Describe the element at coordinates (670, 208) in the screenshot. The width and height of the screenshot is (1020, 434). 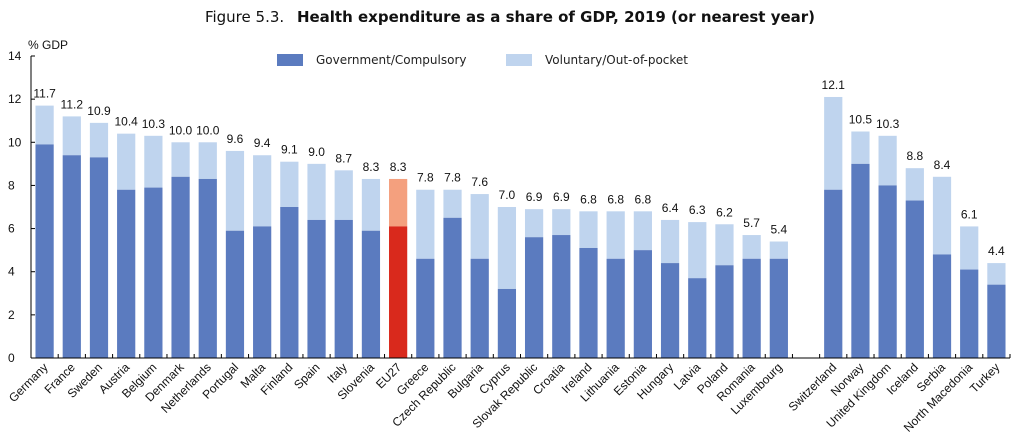
I see `value-label: 6.4` at that location.